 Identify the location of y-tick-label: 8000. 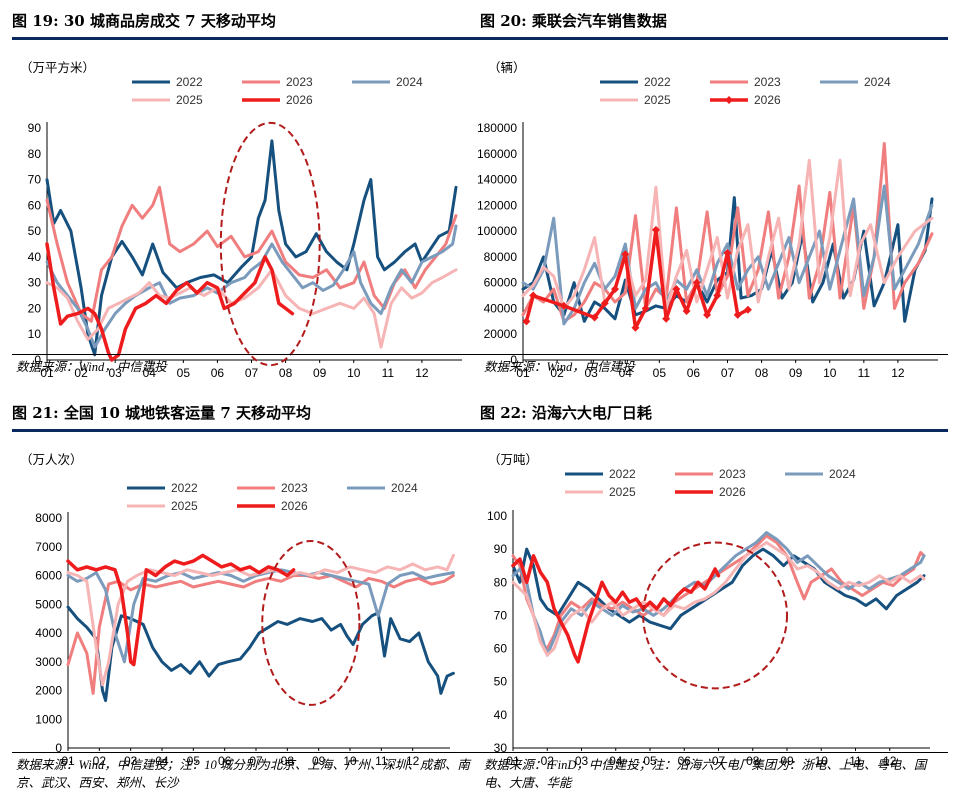
(48, 518).